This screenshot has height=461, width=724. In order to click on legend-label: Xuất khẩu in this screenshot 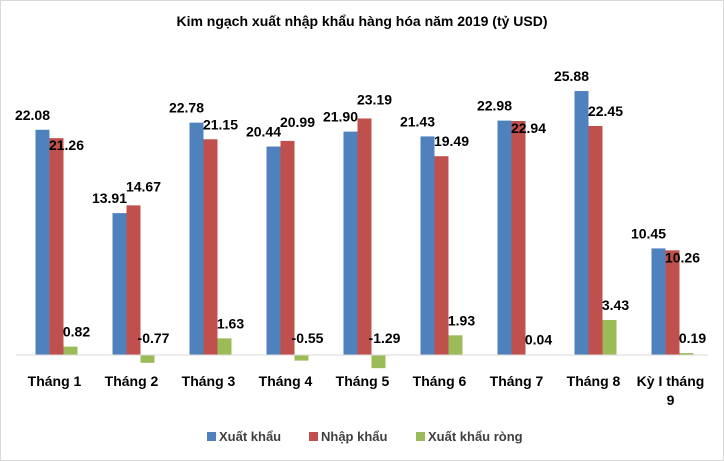, I will do `click(250, 436)`.